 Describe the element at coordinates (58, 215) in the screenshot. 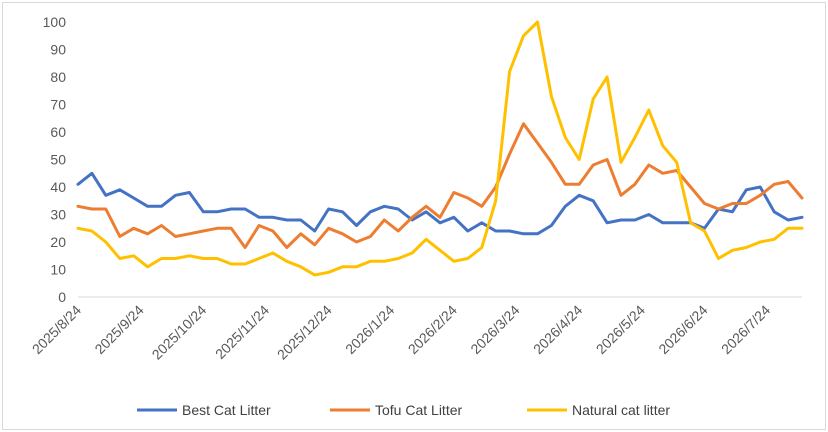

I see `y-tick-label: 30` at that location.